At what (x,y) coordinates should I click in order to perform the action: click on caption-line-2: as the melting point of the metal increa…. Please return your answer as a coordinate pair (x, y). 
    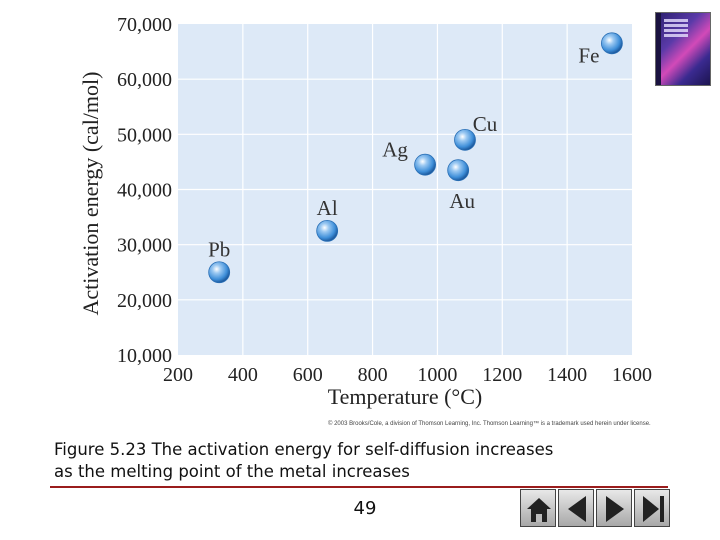
    Looking at the image, I should click on (232, 471).